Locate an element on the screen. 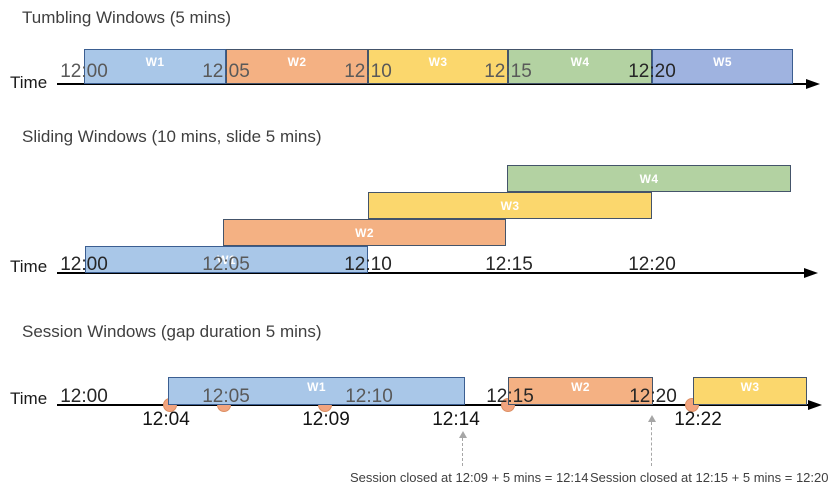  window-bar: W5 is located at coordinates (722, 66).